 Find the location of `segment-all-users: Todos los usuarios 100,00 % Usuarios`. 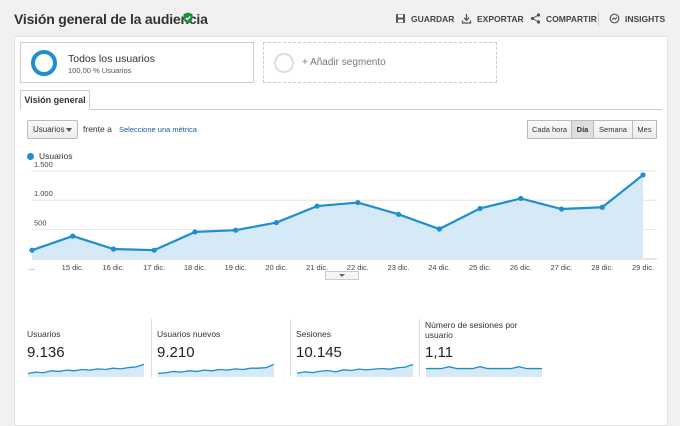

segment-all-users: Todos los usuarios 100,00 % Usuarios is located at coordinates (137, 62).